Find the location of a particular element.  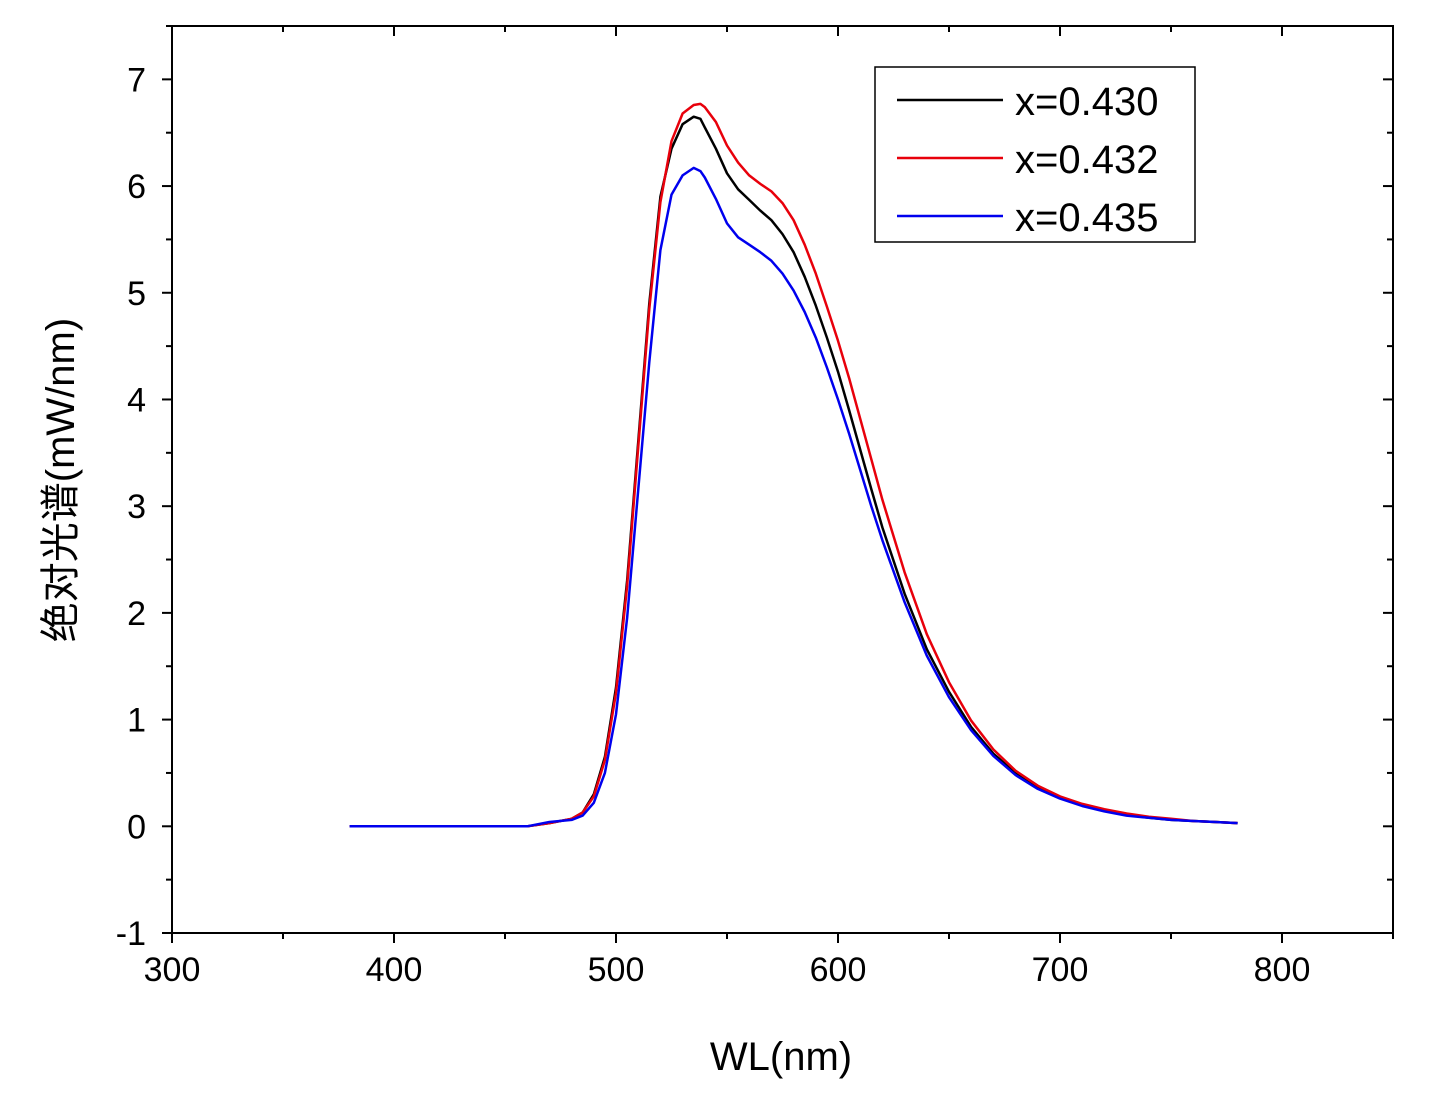

x-tick-label: 600 is located at coordinates (838, 970).